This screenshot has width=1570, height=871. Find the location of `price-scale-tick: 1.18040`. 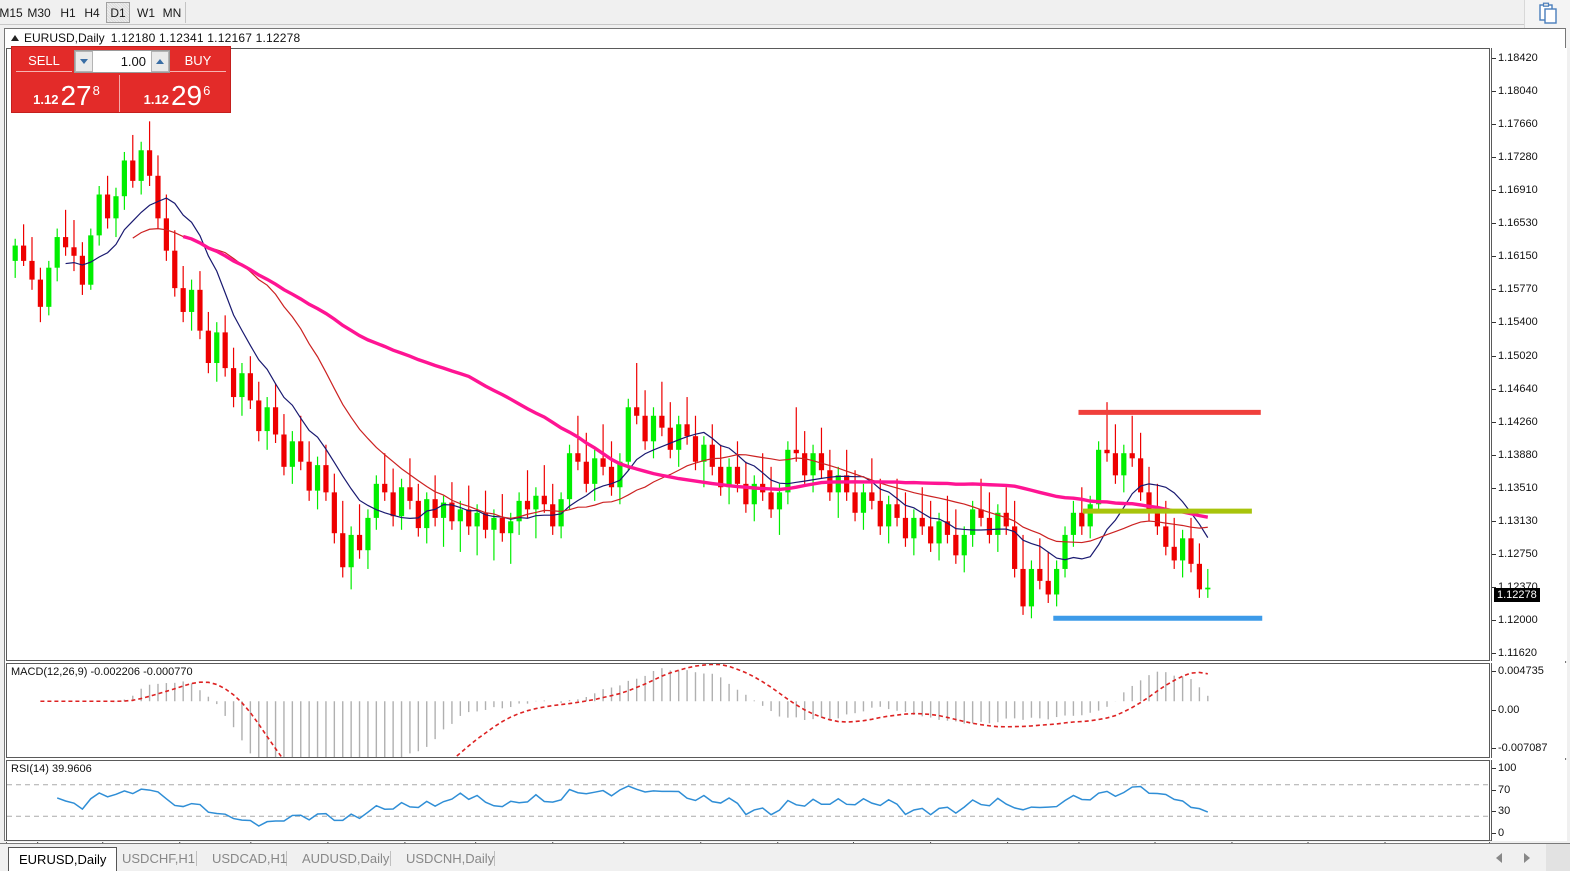

price-scale-tick: 1.18040 is located at coordinates (1515, 91).